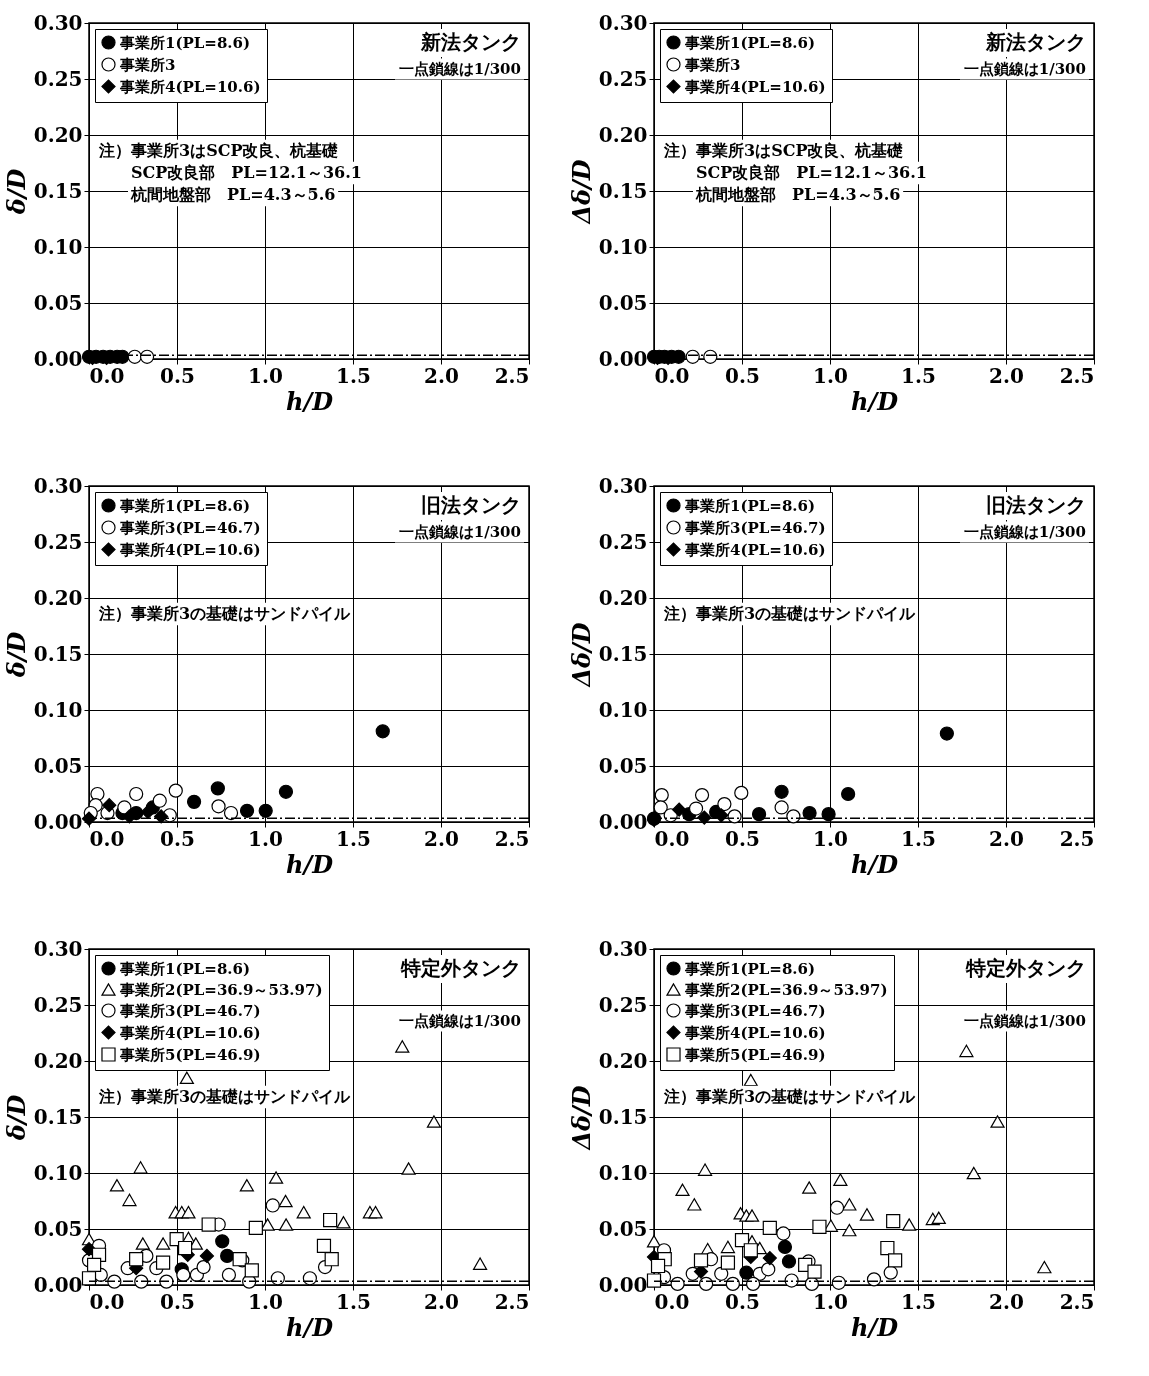 Image resolution: width=1149 pixels, height=1376 pixels. I want to click on annotation: 特定外タンク, so click(460, 968).